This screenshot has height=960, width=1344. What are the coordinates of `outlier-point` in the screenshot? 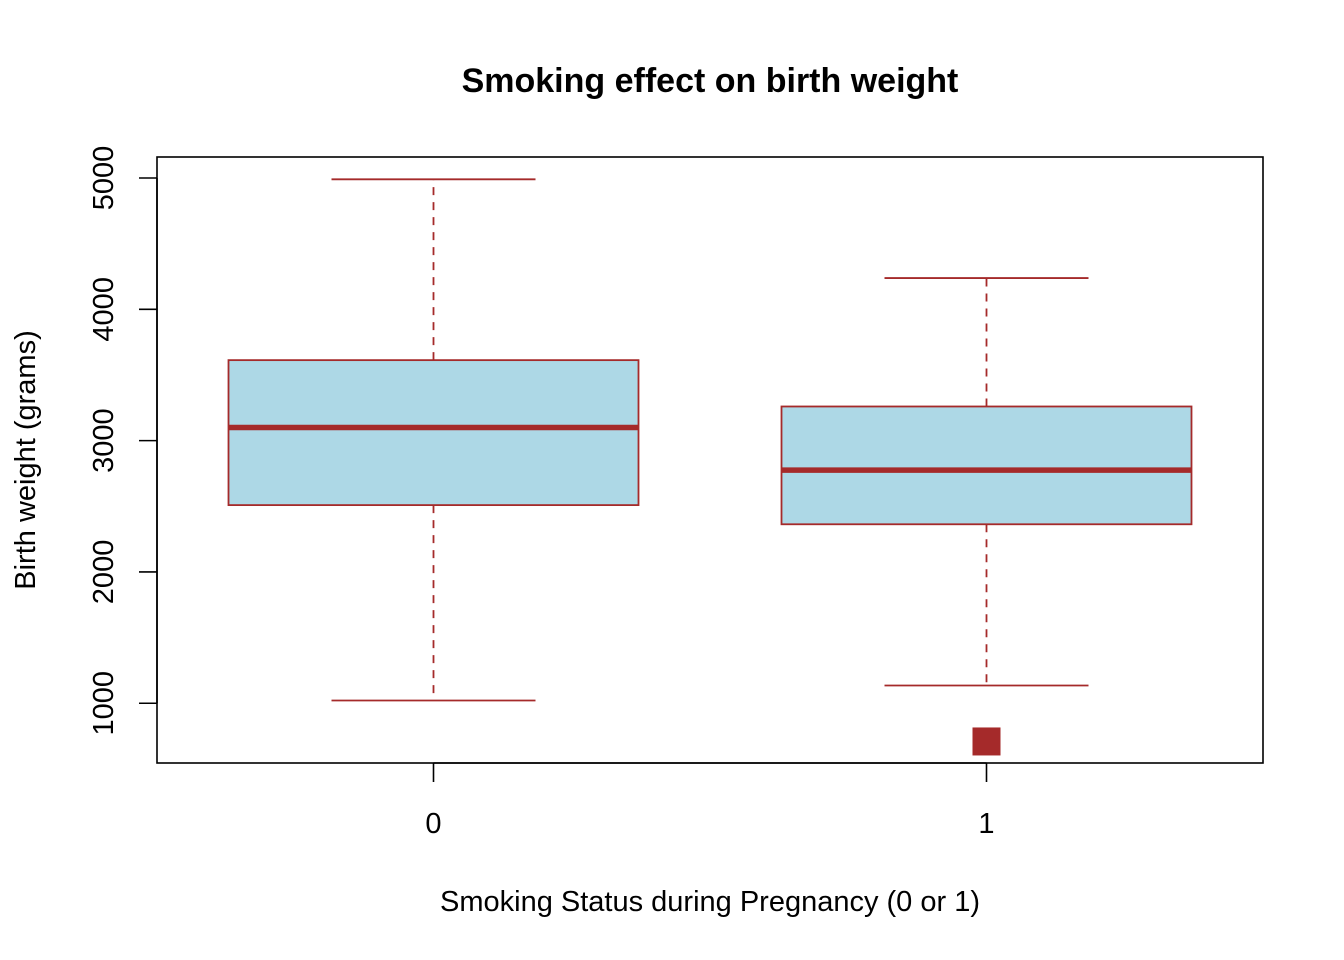 It's located at (986, 741).